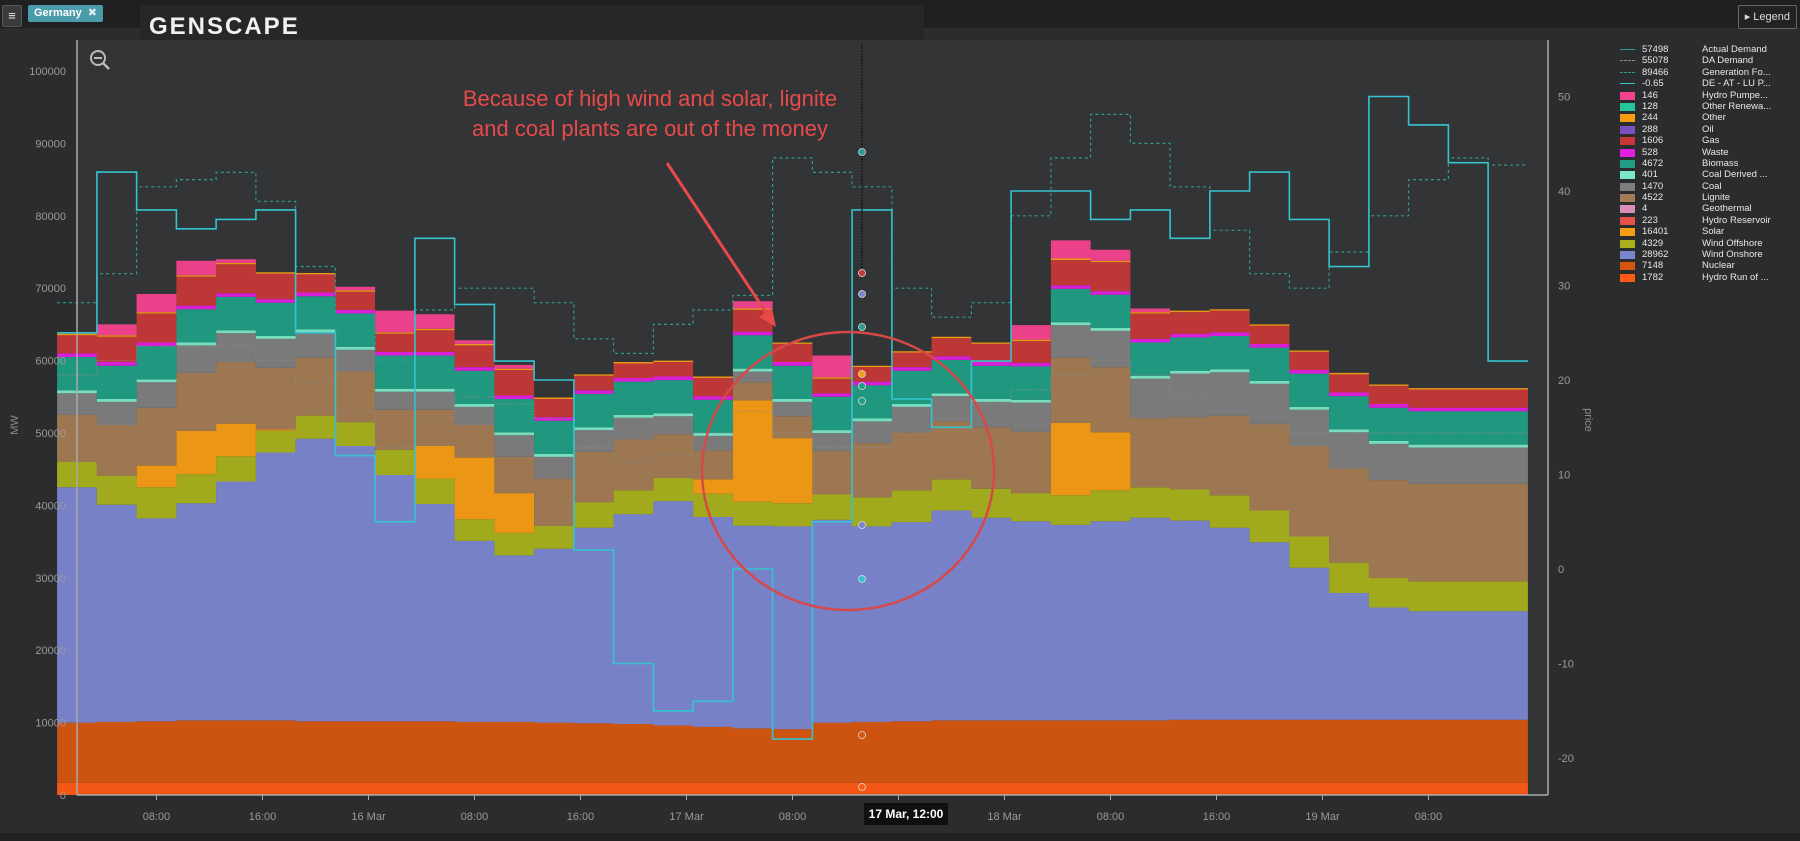 The image size is (1800, 841). I want to click on y2-tick-label: 40, so click(1564, 192).